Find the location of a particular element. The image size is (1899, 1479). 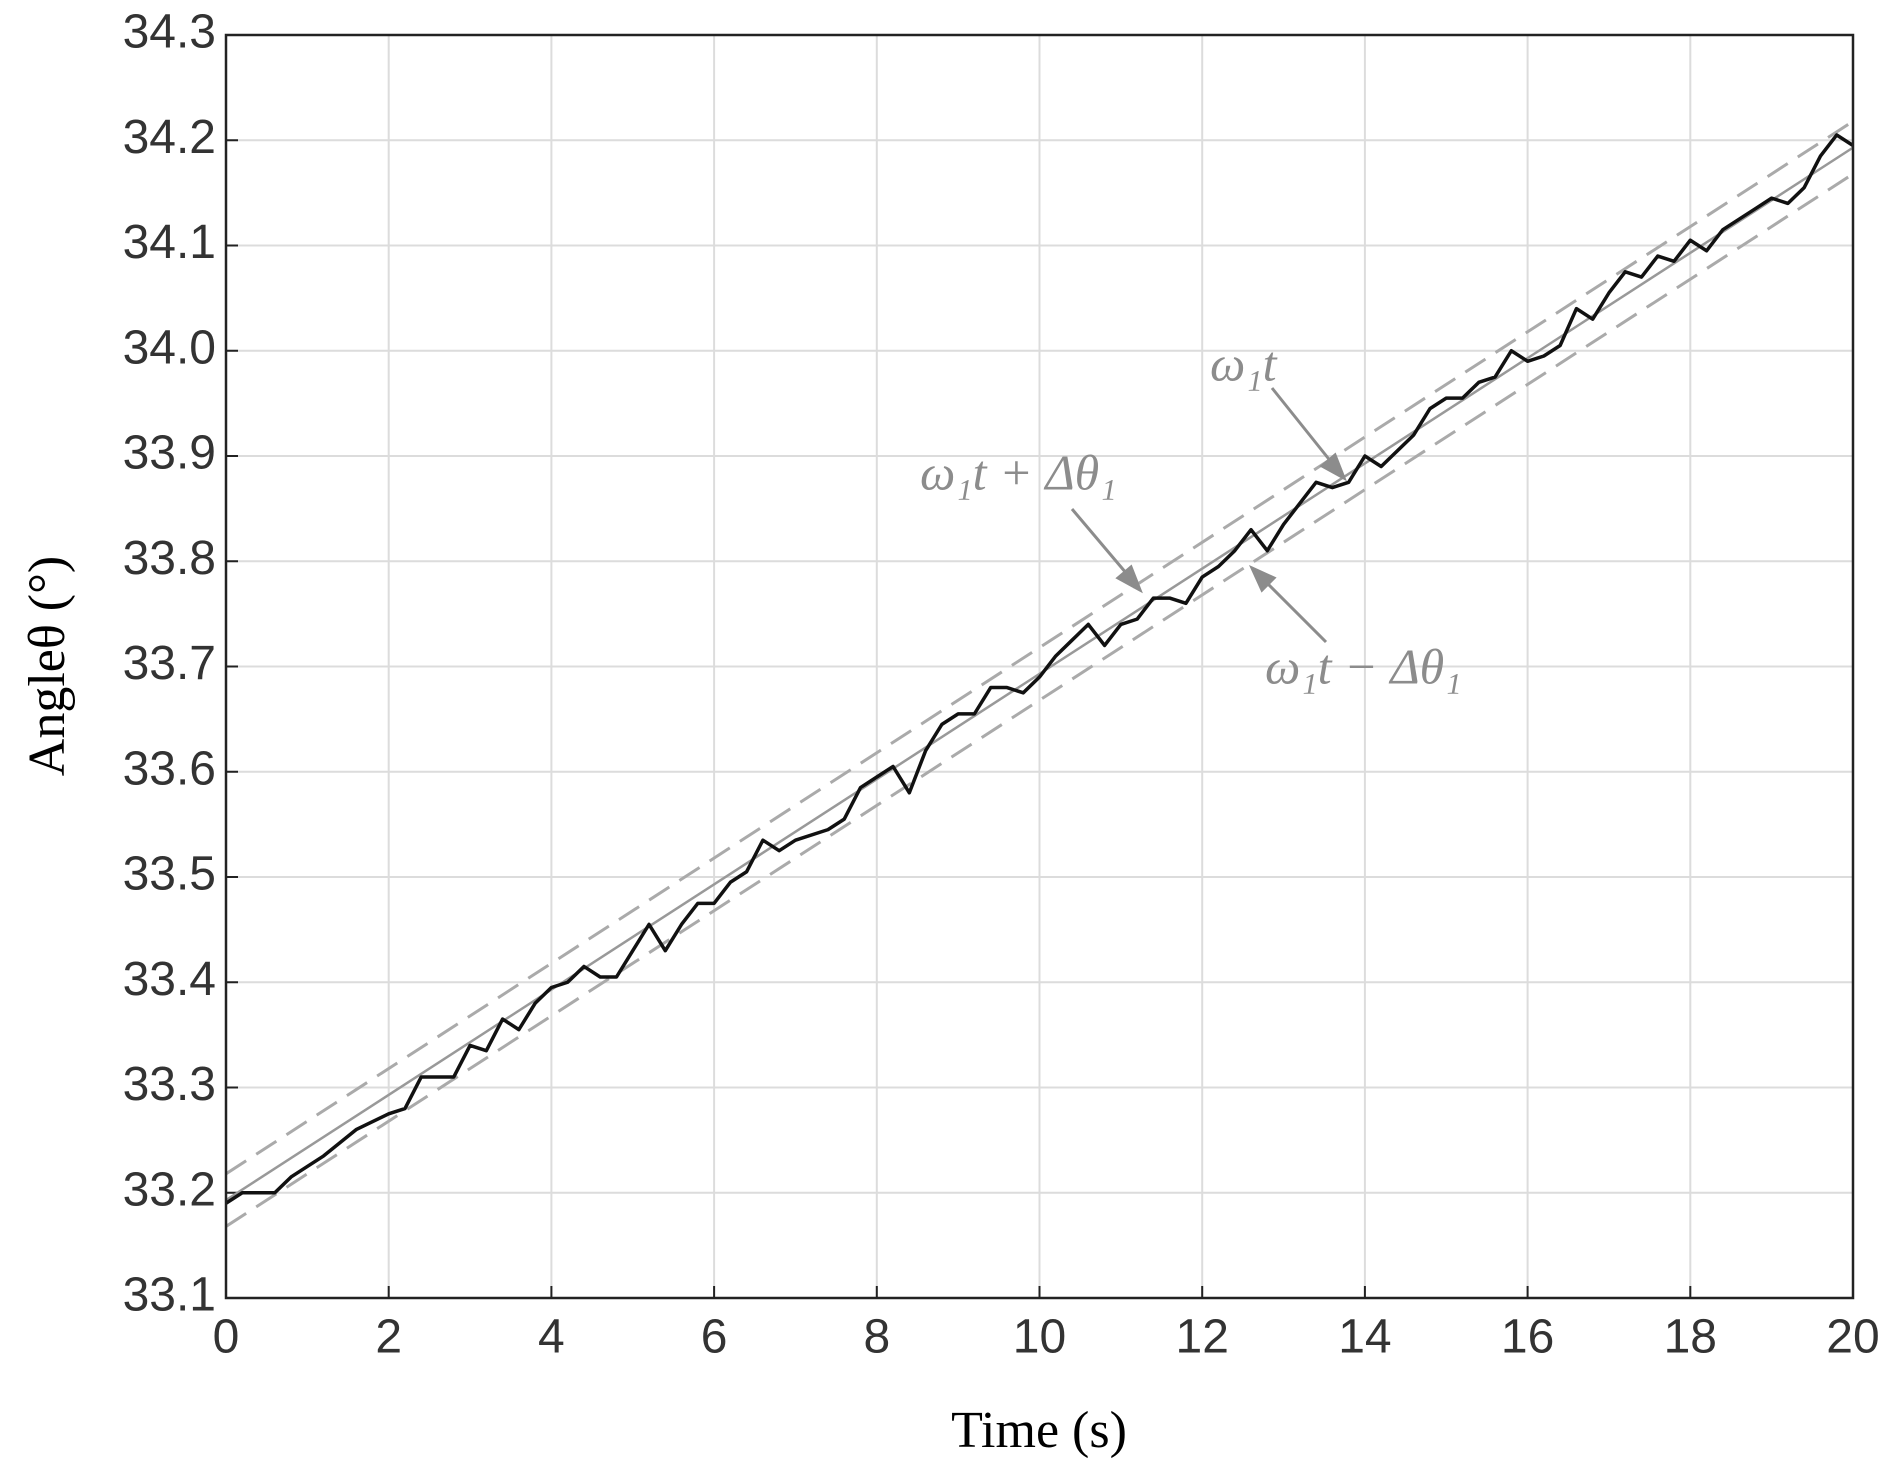

y-tick-label: 34.2 is located at coordinates (169, 137).